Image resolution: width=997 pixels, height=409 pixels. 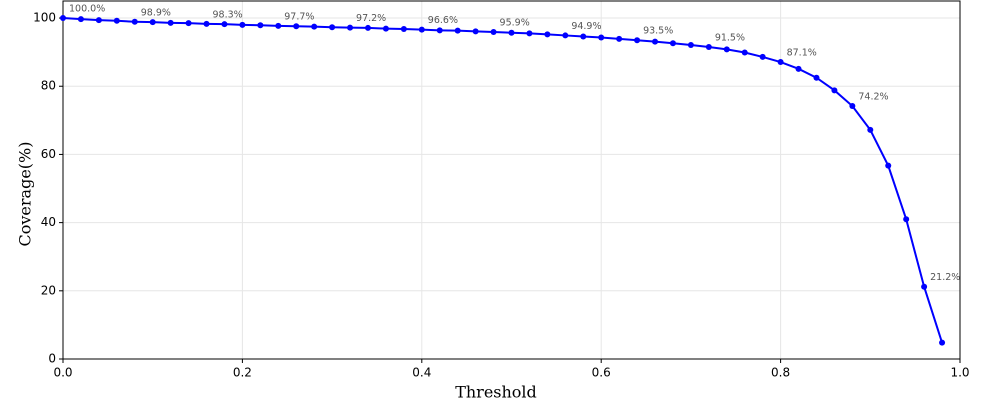 What do you see at coordinates (299, 16) in the screenshot?
I see `value-label: 97.7%` at bounding box center [299, 16].